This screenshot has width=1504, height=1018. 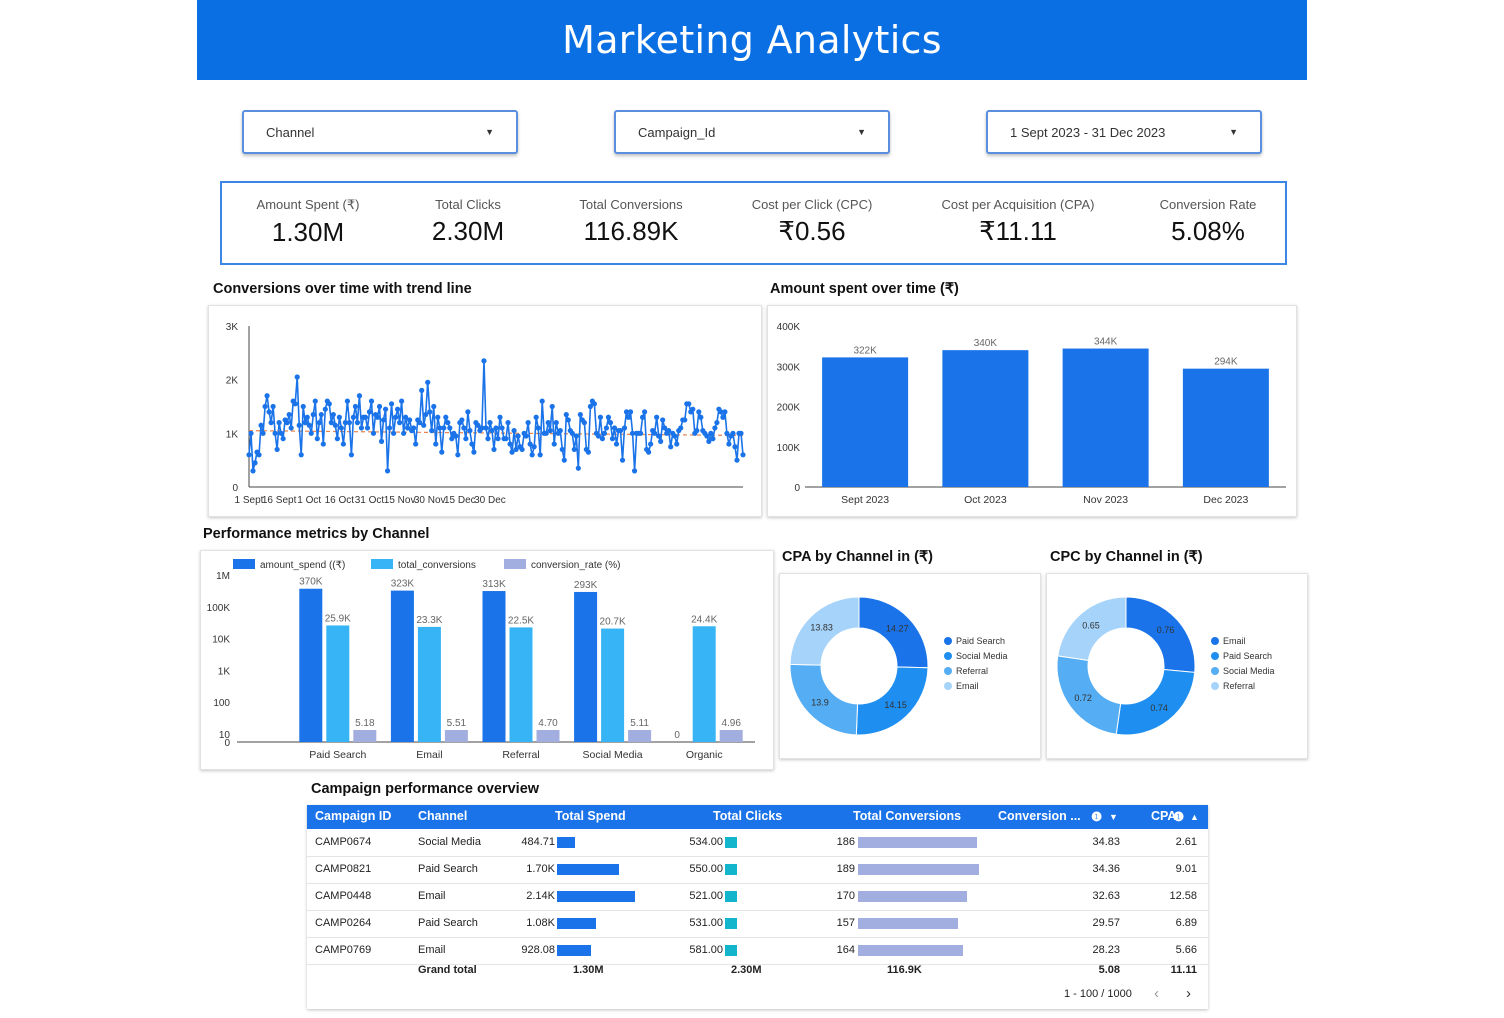 What do you see at coordinates (677, 735) in the screenshot?
I see `bar-data-label: 0` at bounding box center [677, 735].